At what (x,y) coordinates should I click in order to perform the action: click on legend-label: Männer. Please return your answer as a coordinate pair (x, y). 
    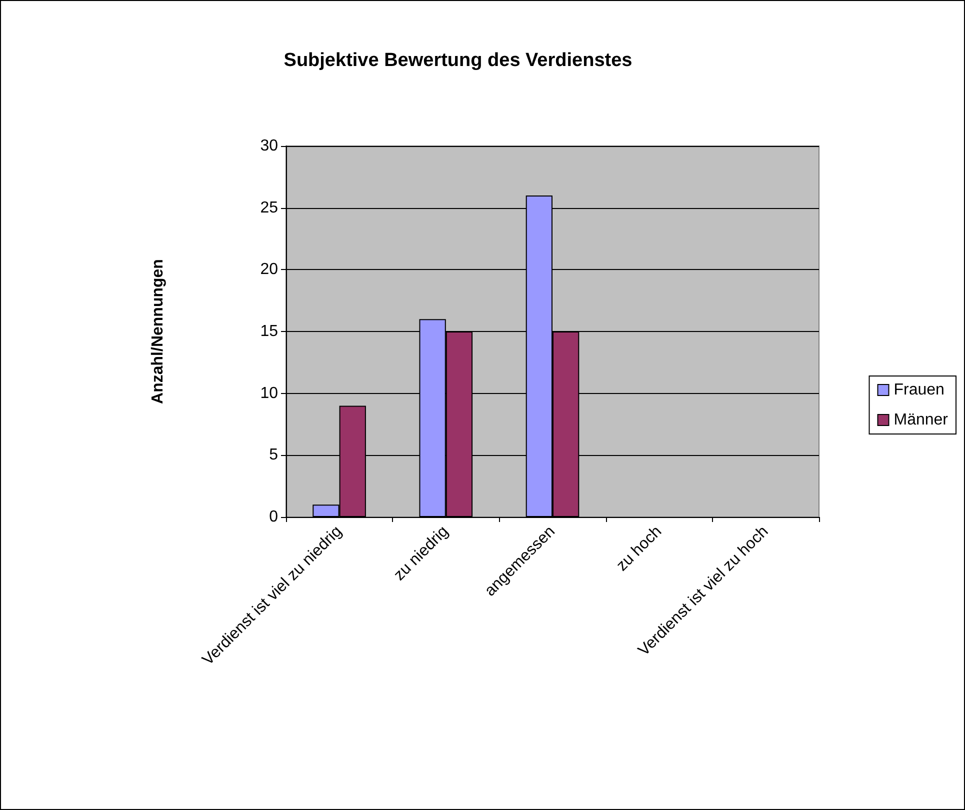
    Looking at the image, I should click on (921, 420).